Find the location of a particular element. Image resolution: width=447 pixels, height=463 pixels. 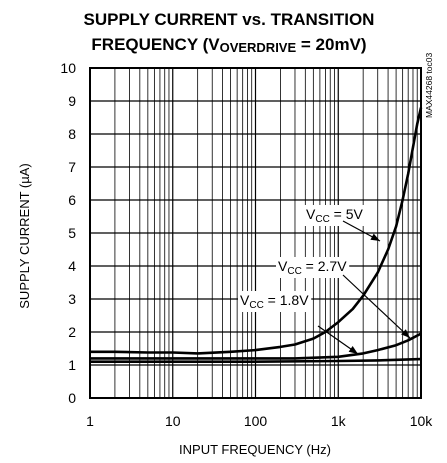

y-tick-label: 10 is located at coordinates (68, 68).